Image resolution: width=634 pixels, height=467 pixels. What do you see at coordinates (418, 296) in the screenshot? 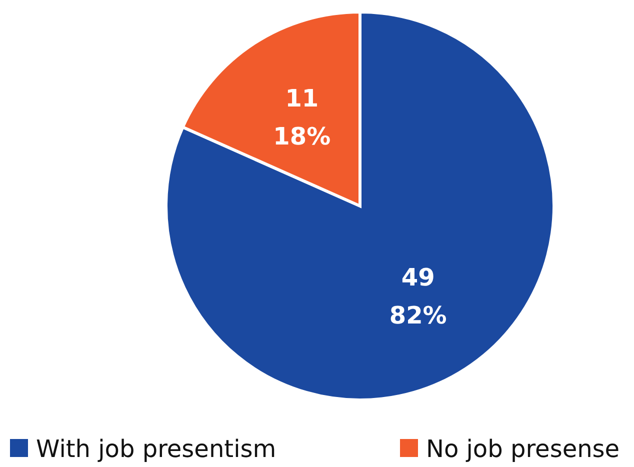
I see `data-label: 49 82%` at bounding box center [418, 296].